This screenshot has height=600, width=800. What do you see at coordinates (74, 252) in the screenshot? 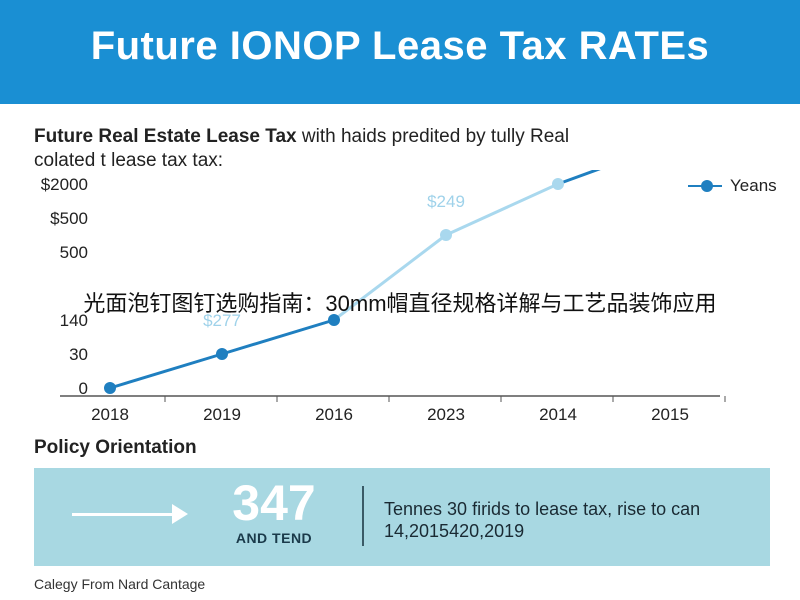
I see `y-tick-label: 500` at bounding box center [74, 252].